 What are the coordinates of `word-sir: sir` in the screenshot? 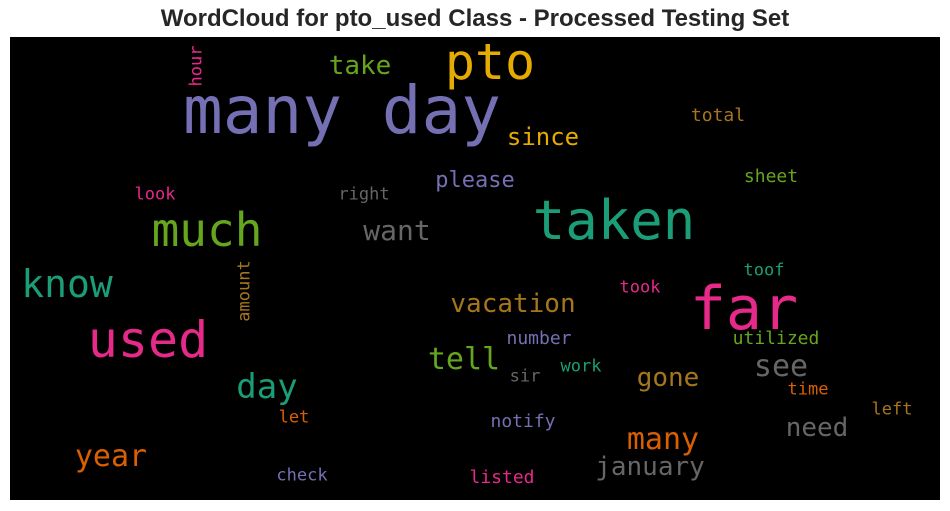 It's located at (525, 376).